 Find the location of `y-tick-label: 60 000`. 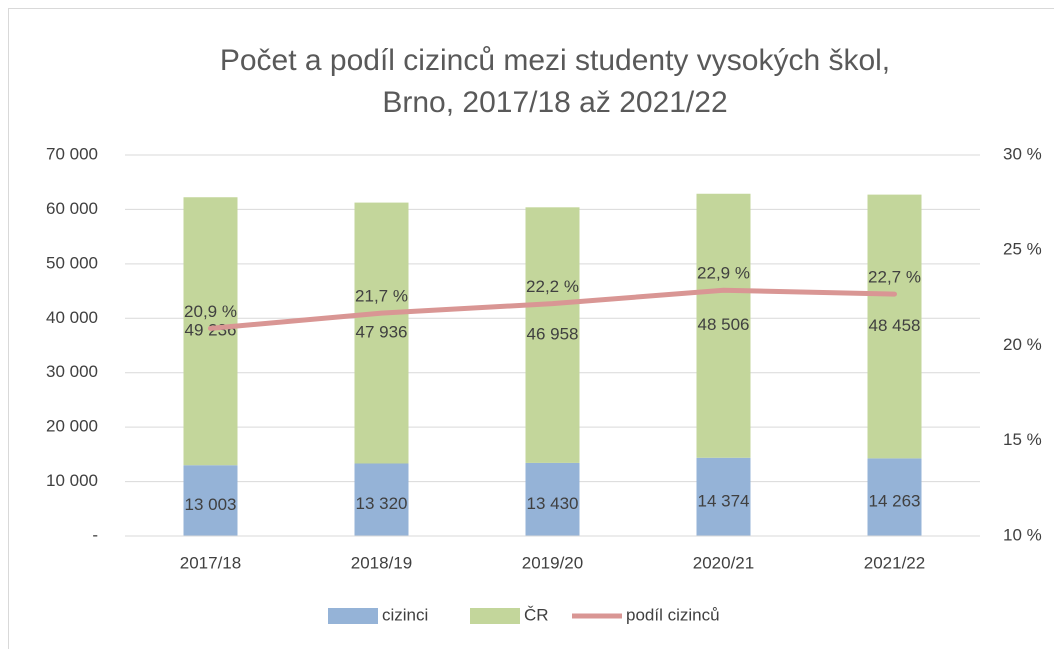

y-tick-label: 60 000 is located at coordinates (72, 208).